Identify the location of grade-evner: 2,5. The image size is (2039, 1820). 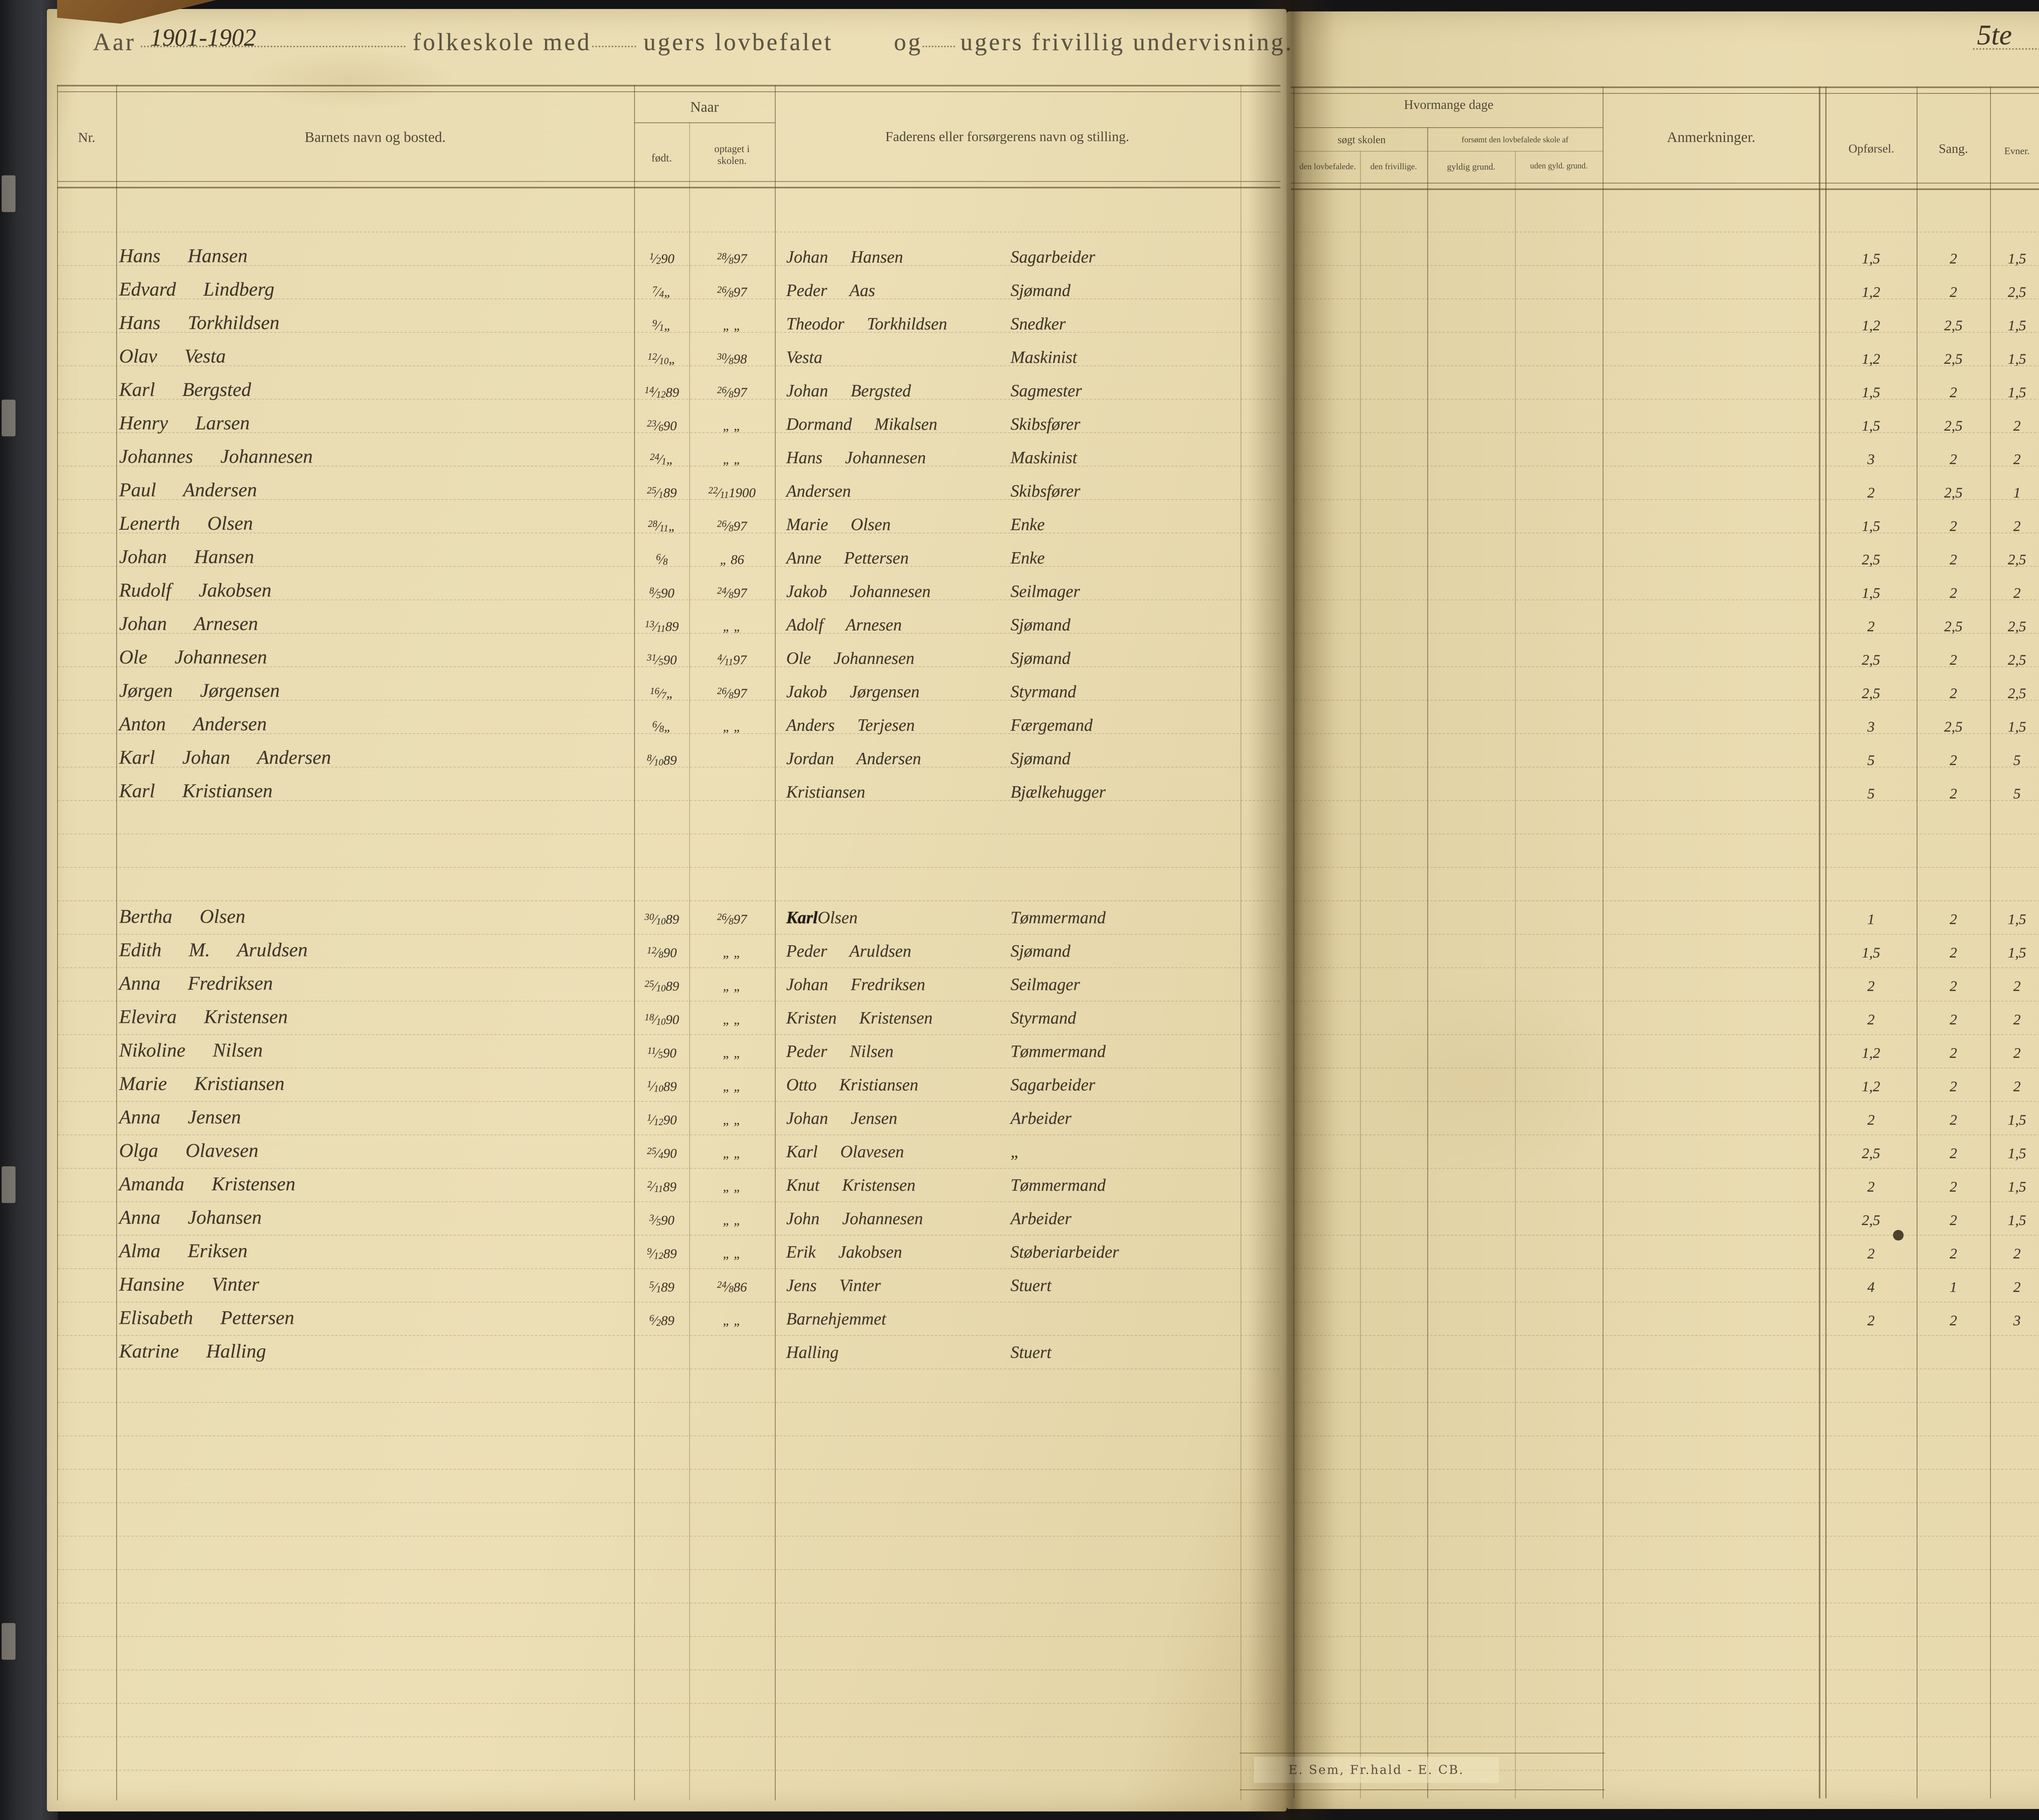
(2017, 693).